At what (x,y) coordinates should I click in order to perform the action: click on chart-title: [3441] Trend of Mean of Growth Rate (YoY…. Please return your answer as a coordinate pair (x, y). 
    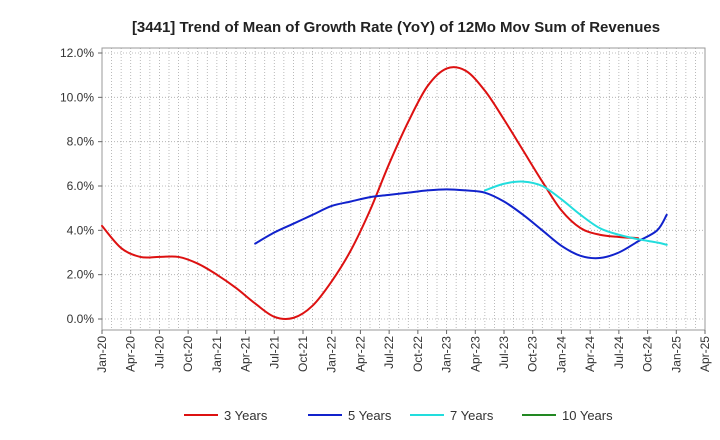
    Looking at the image, I should click on (396, 27).